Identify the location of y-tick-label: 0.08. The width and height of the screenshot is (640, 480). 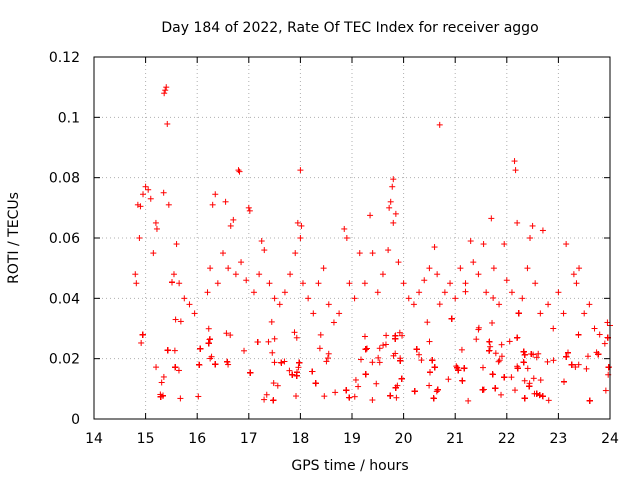
(64, 179).